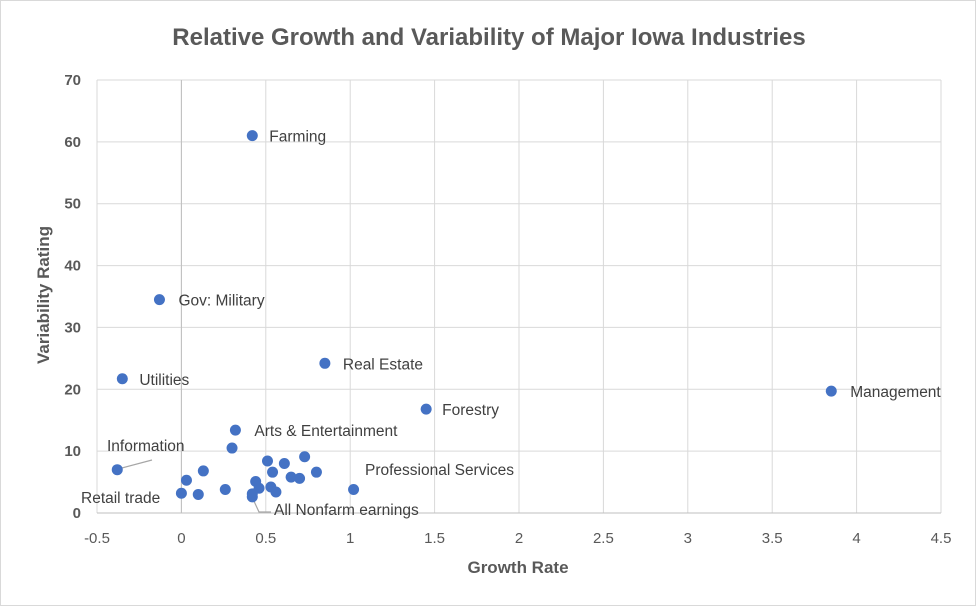 The width and height of the screenshot is (976, 607). Describe the element at coordinates (519, 538) in the screenshot. I see `x-tick-label: 2` at that location.